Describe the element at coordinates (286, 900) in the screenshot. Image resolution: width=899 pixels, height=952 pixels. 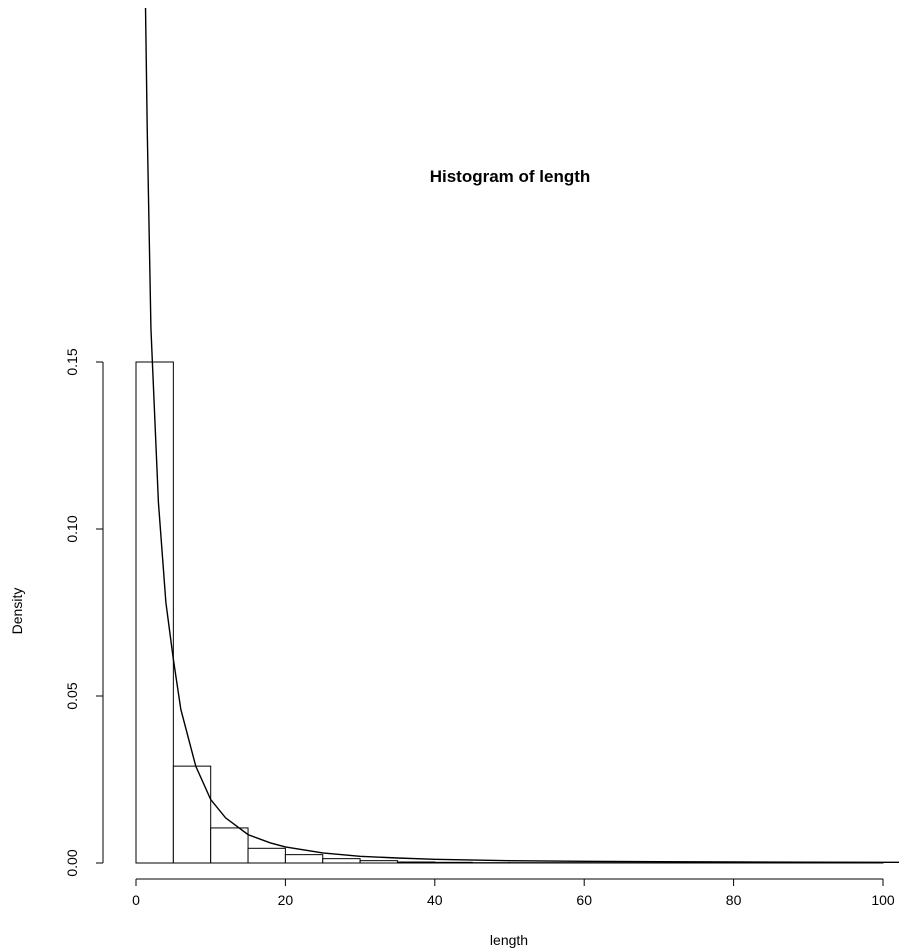
I see `x-tick-label: 20` at that location.